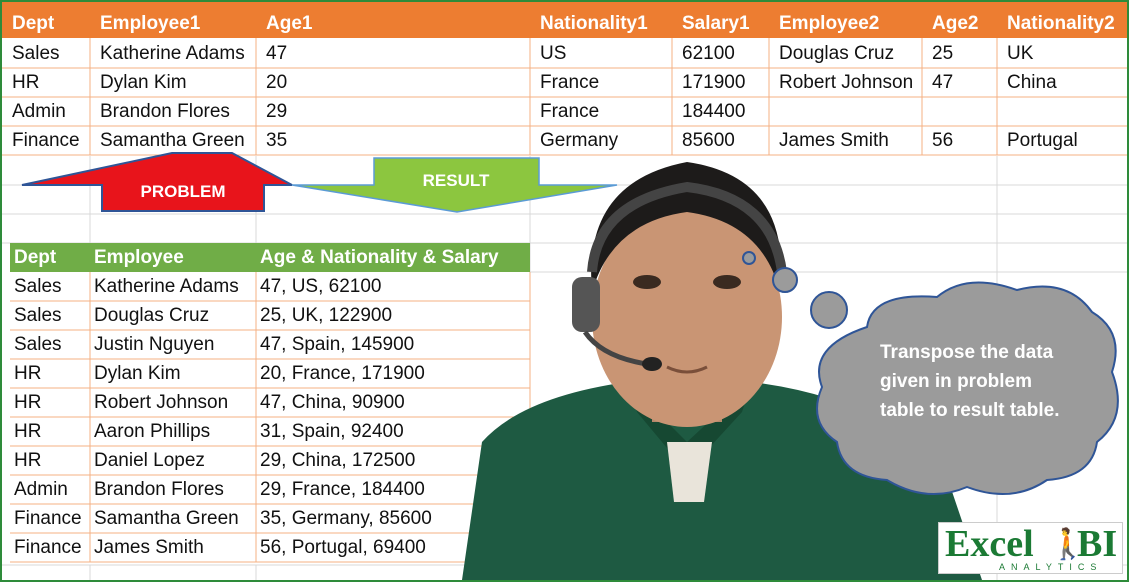 This screenshot has height=582, width=1129. What do you see at coordinates (955, 23) in the screenshot?
I see `problem-header-cell: Age2` at bounding box center [955, 23].